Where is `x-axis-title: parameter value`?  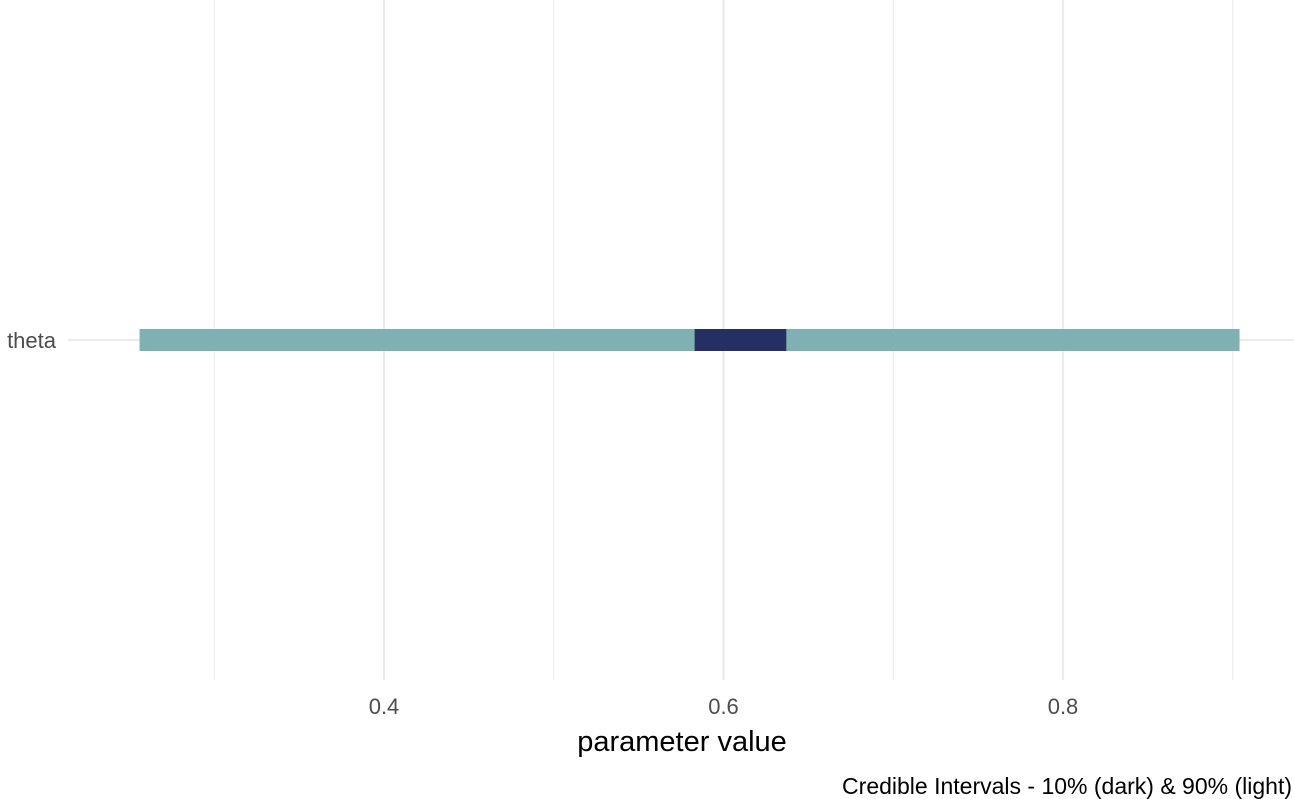 x-axis-title: parameter value is located at coordinates (682, 742).